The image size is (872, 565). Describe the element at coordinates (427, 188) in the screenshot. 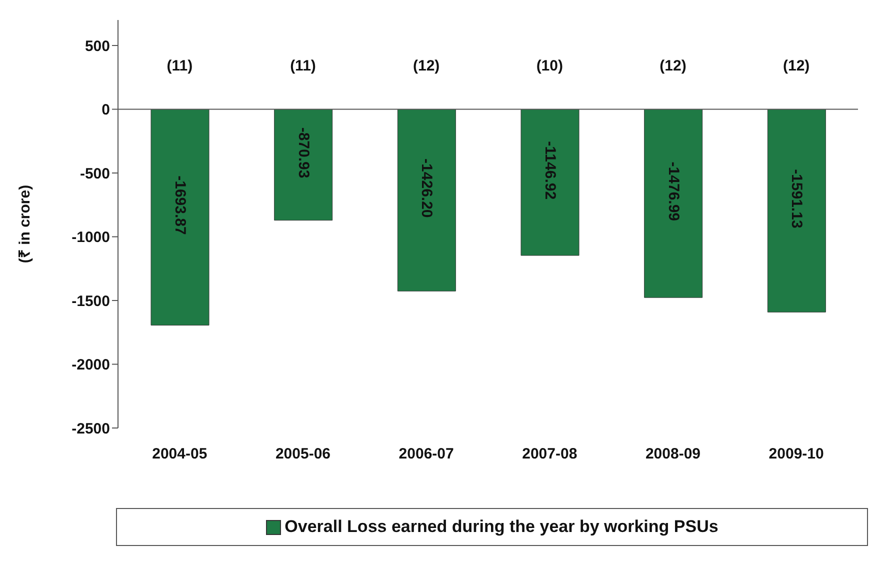

I see `data-label: -1426.20` at that location.